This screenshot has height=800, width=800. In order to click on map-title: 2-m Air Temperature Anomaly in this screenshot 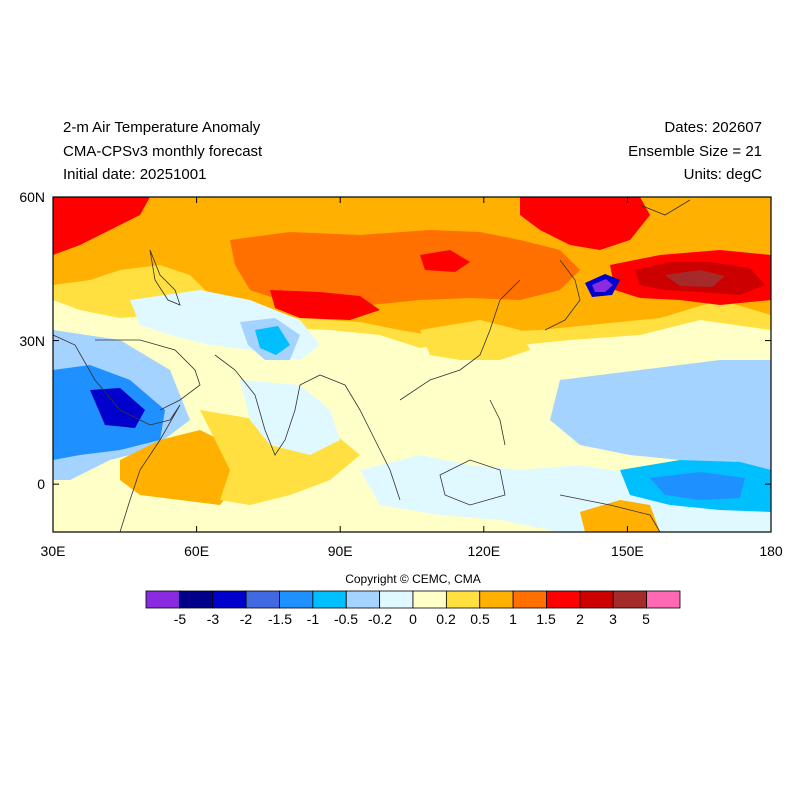, I will do `click(162, 127)`.